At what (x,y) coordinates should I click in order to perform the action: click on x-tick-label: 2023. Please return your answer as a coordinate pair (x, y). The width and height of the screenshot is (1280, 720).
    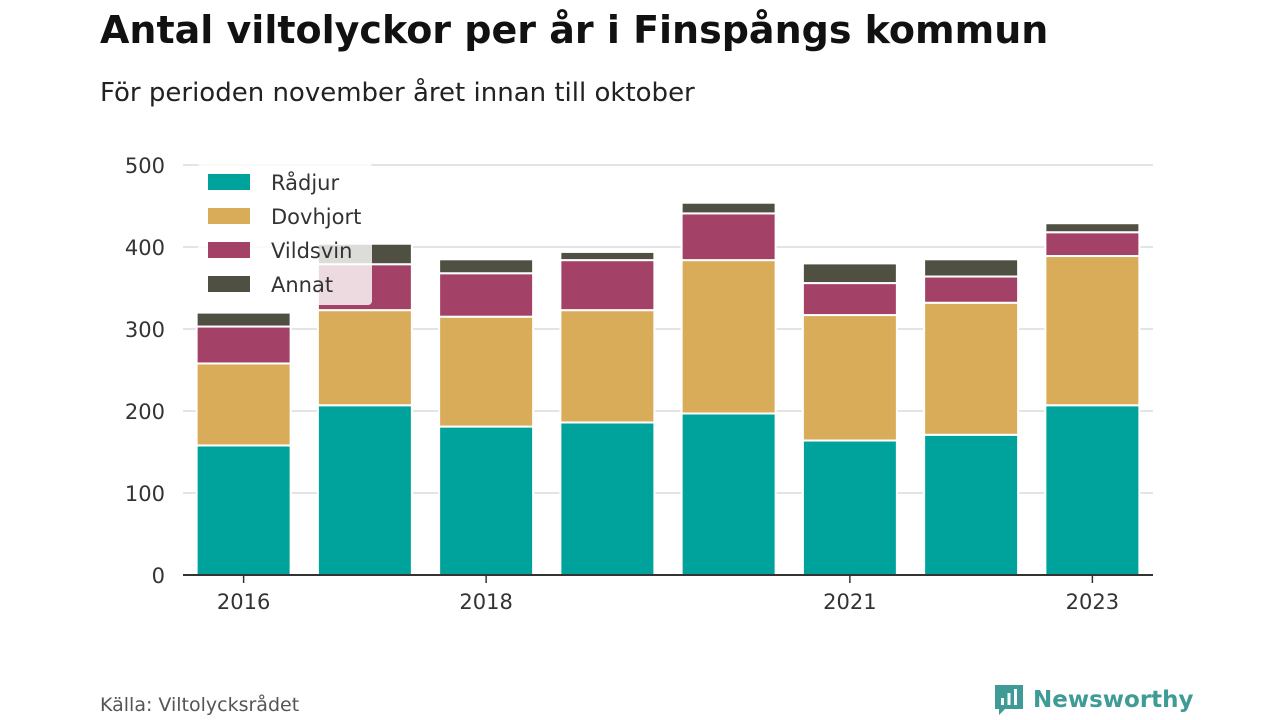
    Looking at the image, I should click on (1092, 602).